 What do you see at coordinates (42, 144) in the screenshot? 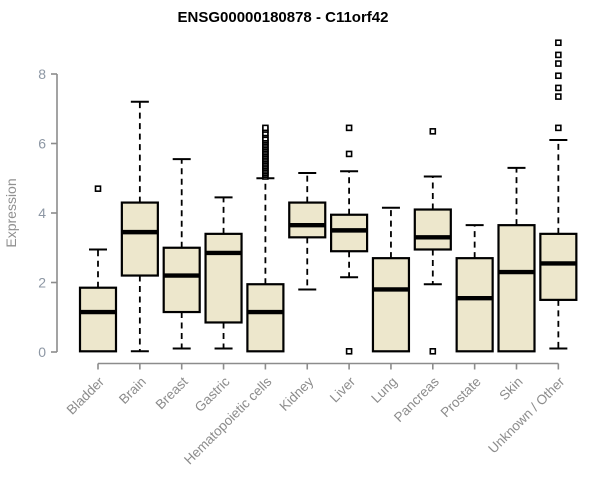
I see `y-tick-label: 6` at bounding box center [42, 144].